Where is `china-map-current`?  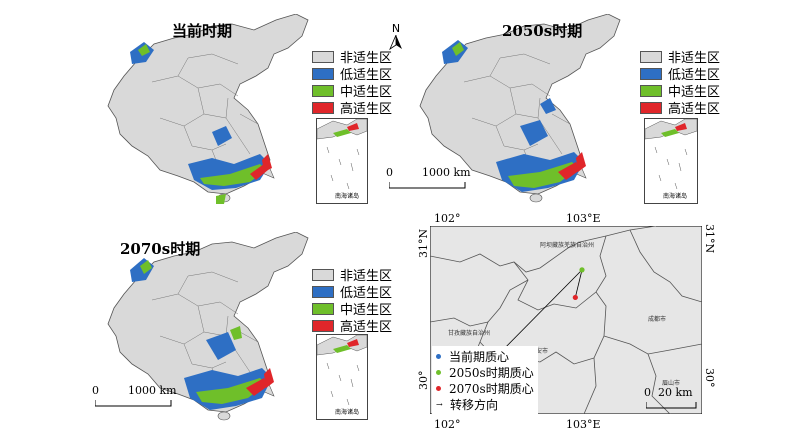
china-map-current is located at coordinates (208, 109).